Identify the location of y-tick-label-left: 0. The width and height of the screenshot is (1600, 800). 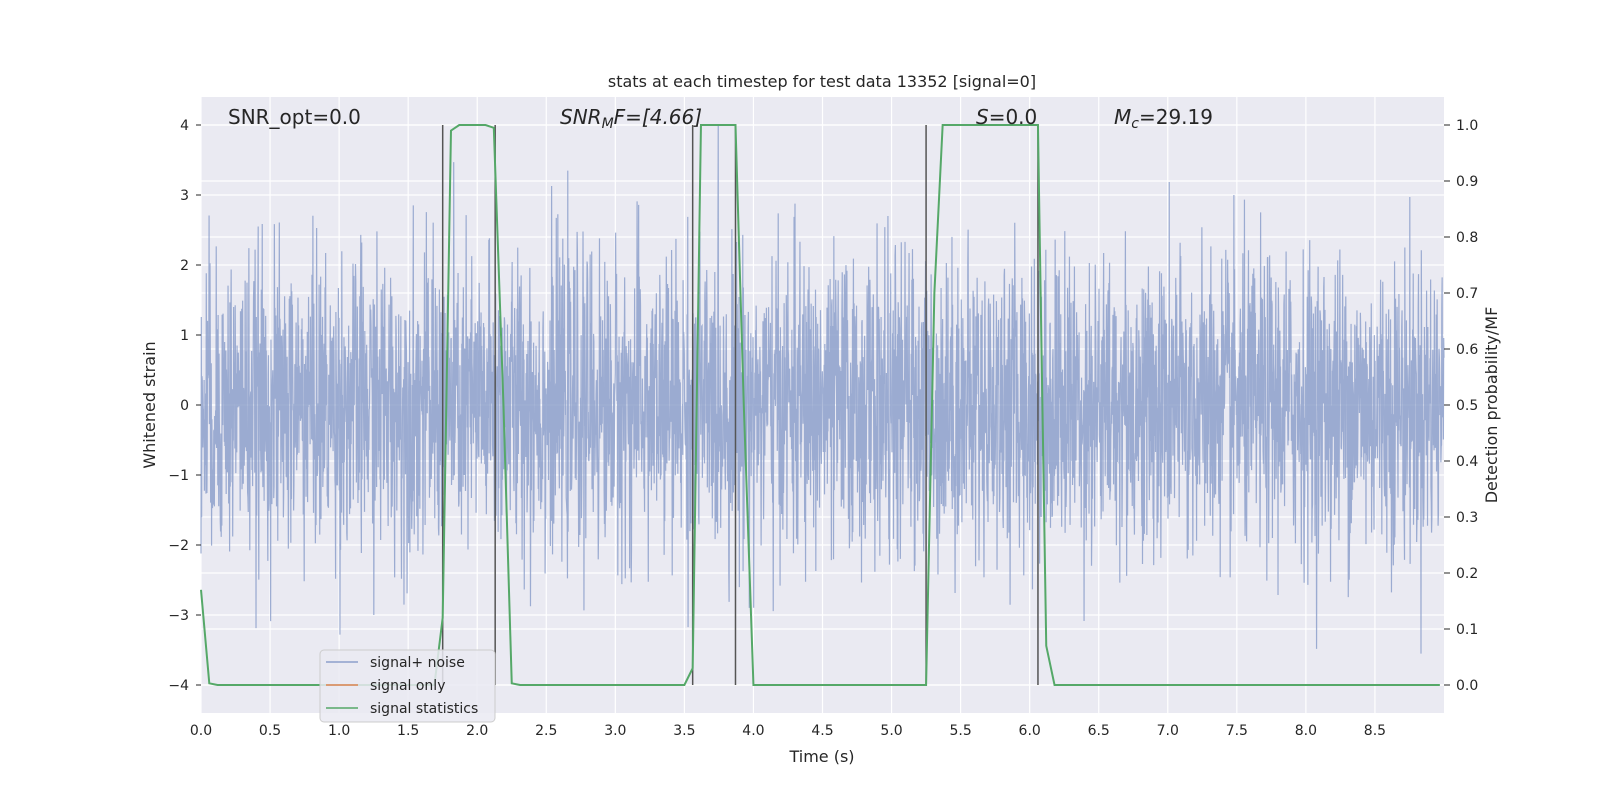
(184, 406).